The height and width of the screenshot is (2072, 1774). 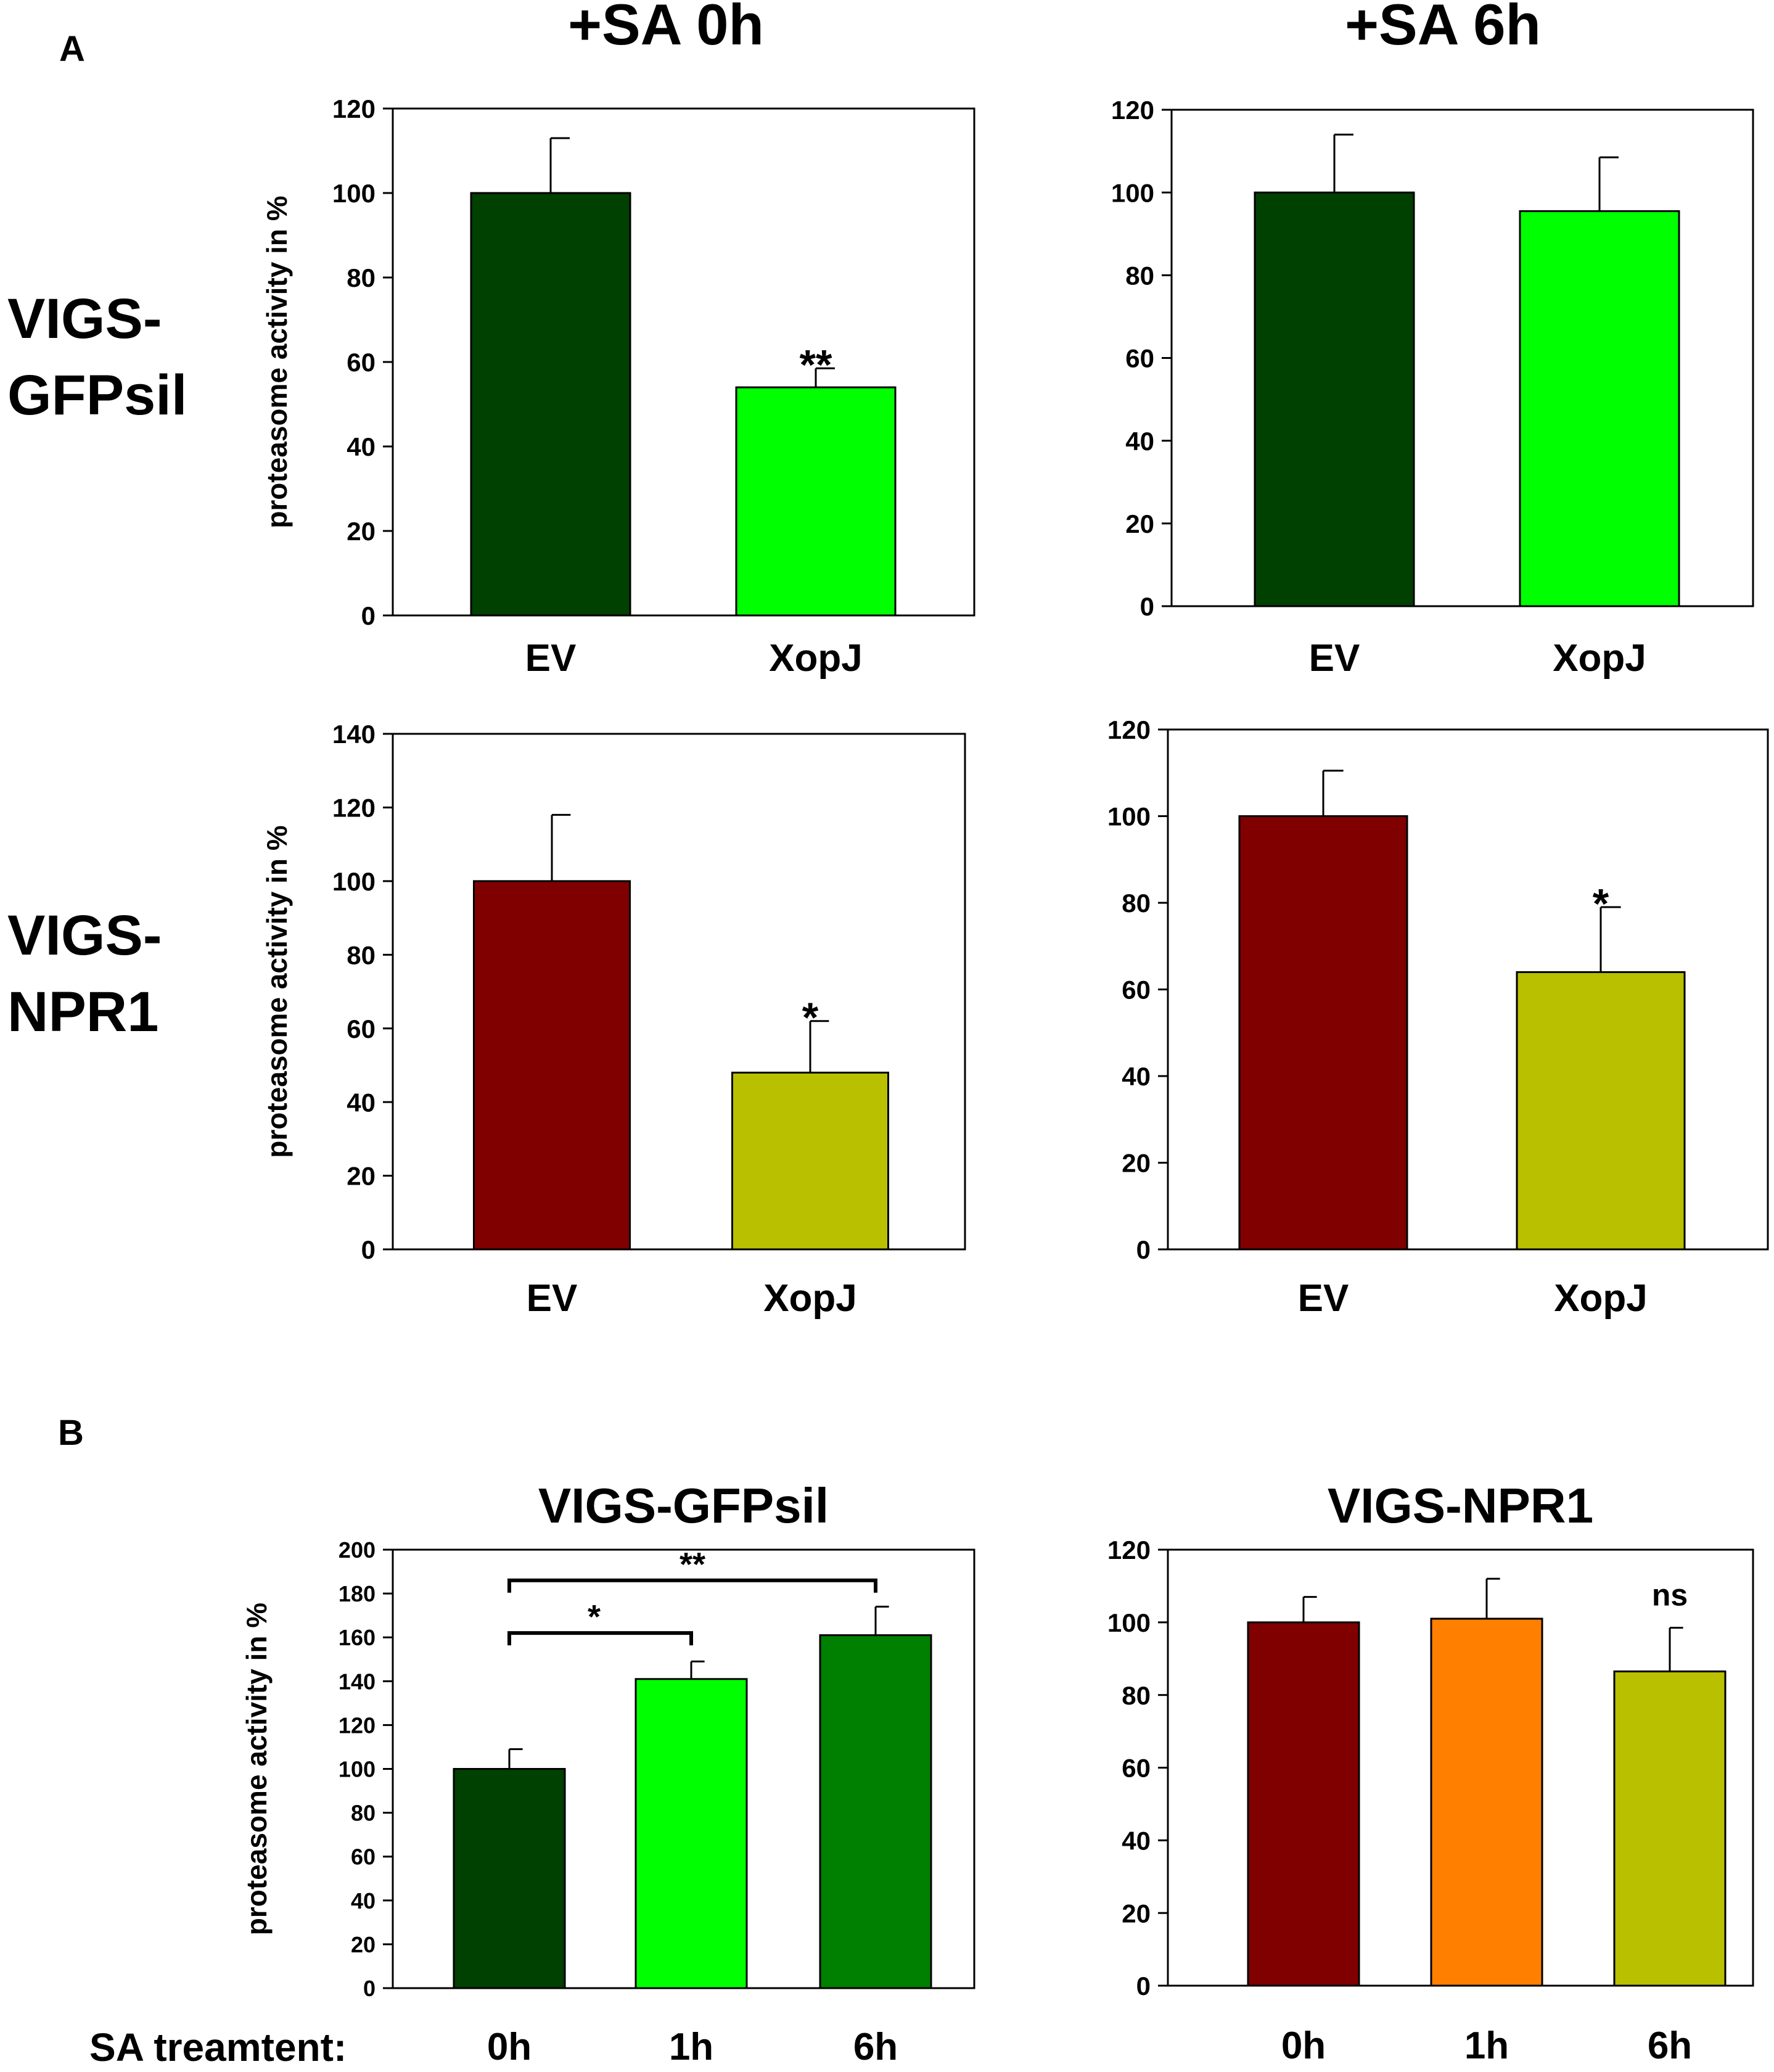 I want to click on chart-title: VIGS-NPR1, so click(x=1460, y=1506).